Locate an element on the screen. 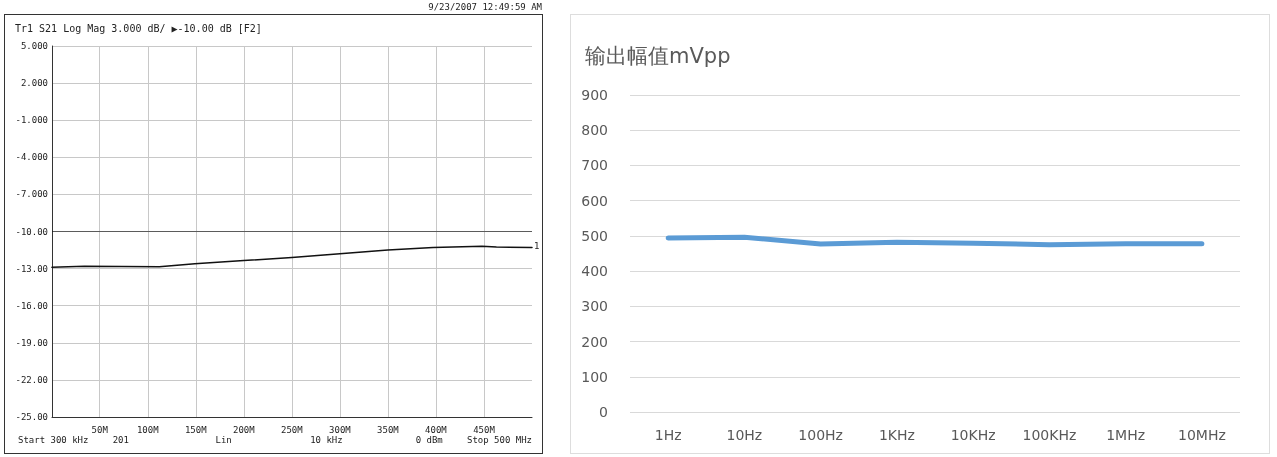 This screenshot has width=1277, height=457. line-series is located at coordinates (292, 257).